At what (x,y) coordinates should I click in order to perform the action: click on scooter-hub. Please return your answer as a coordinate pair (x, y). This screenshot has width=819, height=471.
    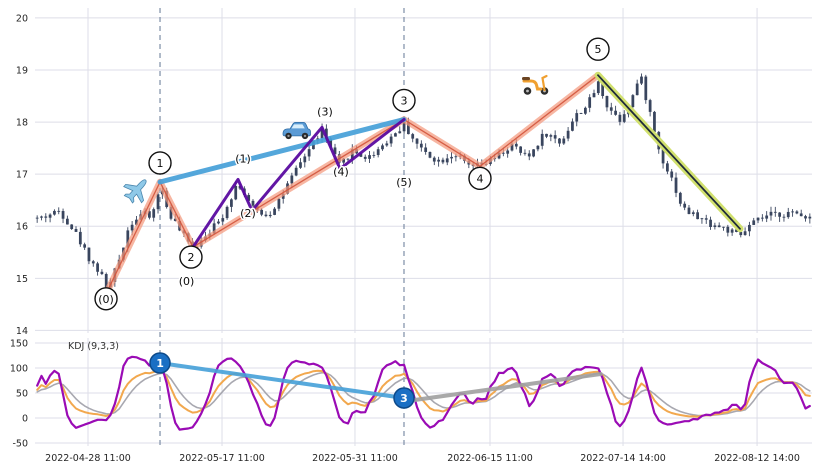
    Looking at the image, I should click on (527, 91).